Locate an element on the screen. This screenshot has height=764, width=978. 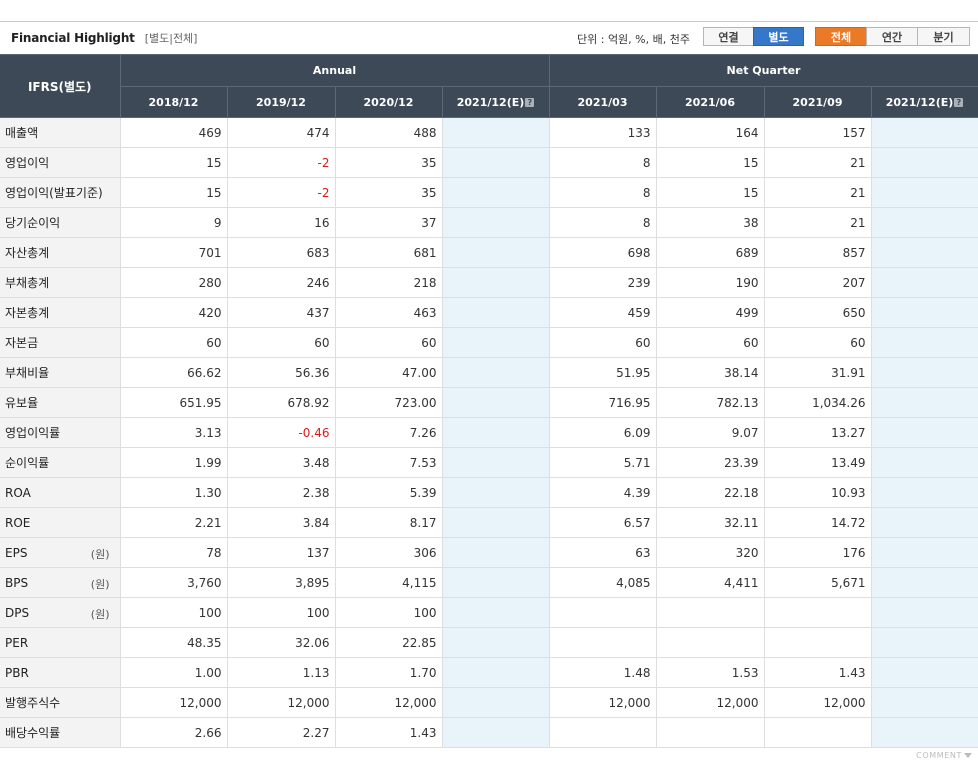
quarter-col-header: 2021/06 is located at coordinates (710, 102).